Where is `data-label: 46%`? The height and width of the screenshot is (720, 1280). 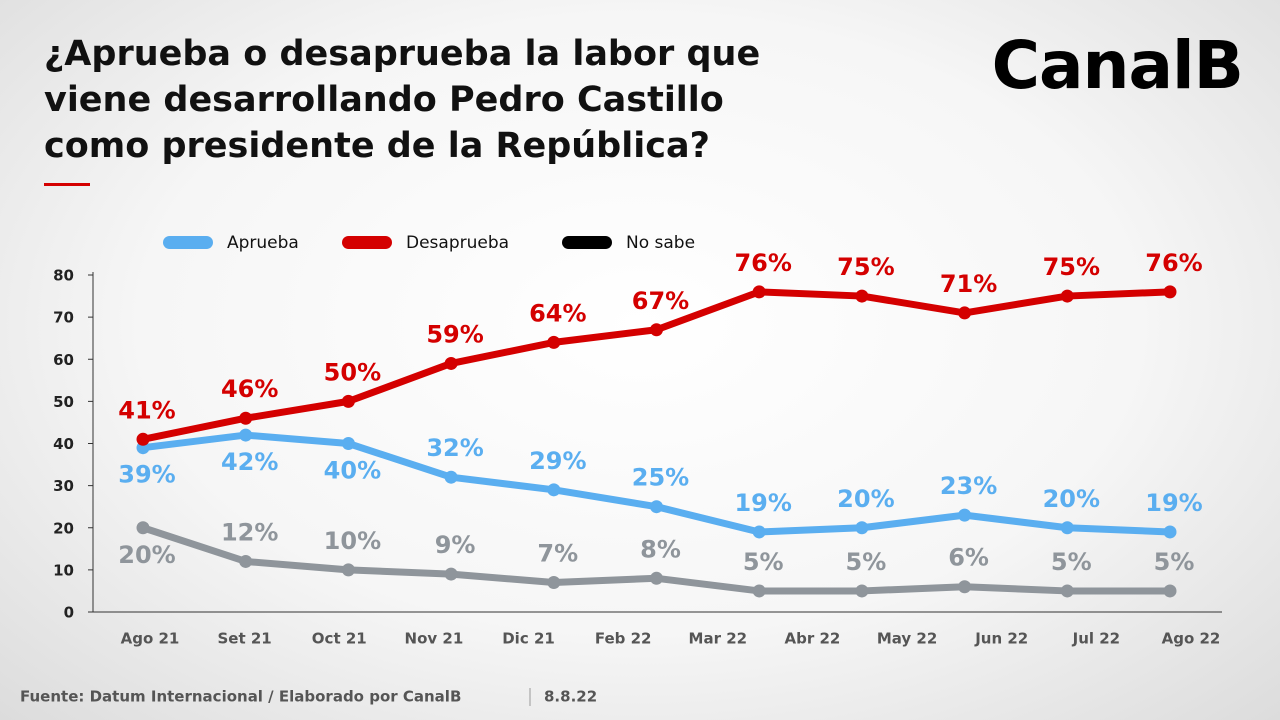 data-label: 46% is located at coordinates (249, 389).